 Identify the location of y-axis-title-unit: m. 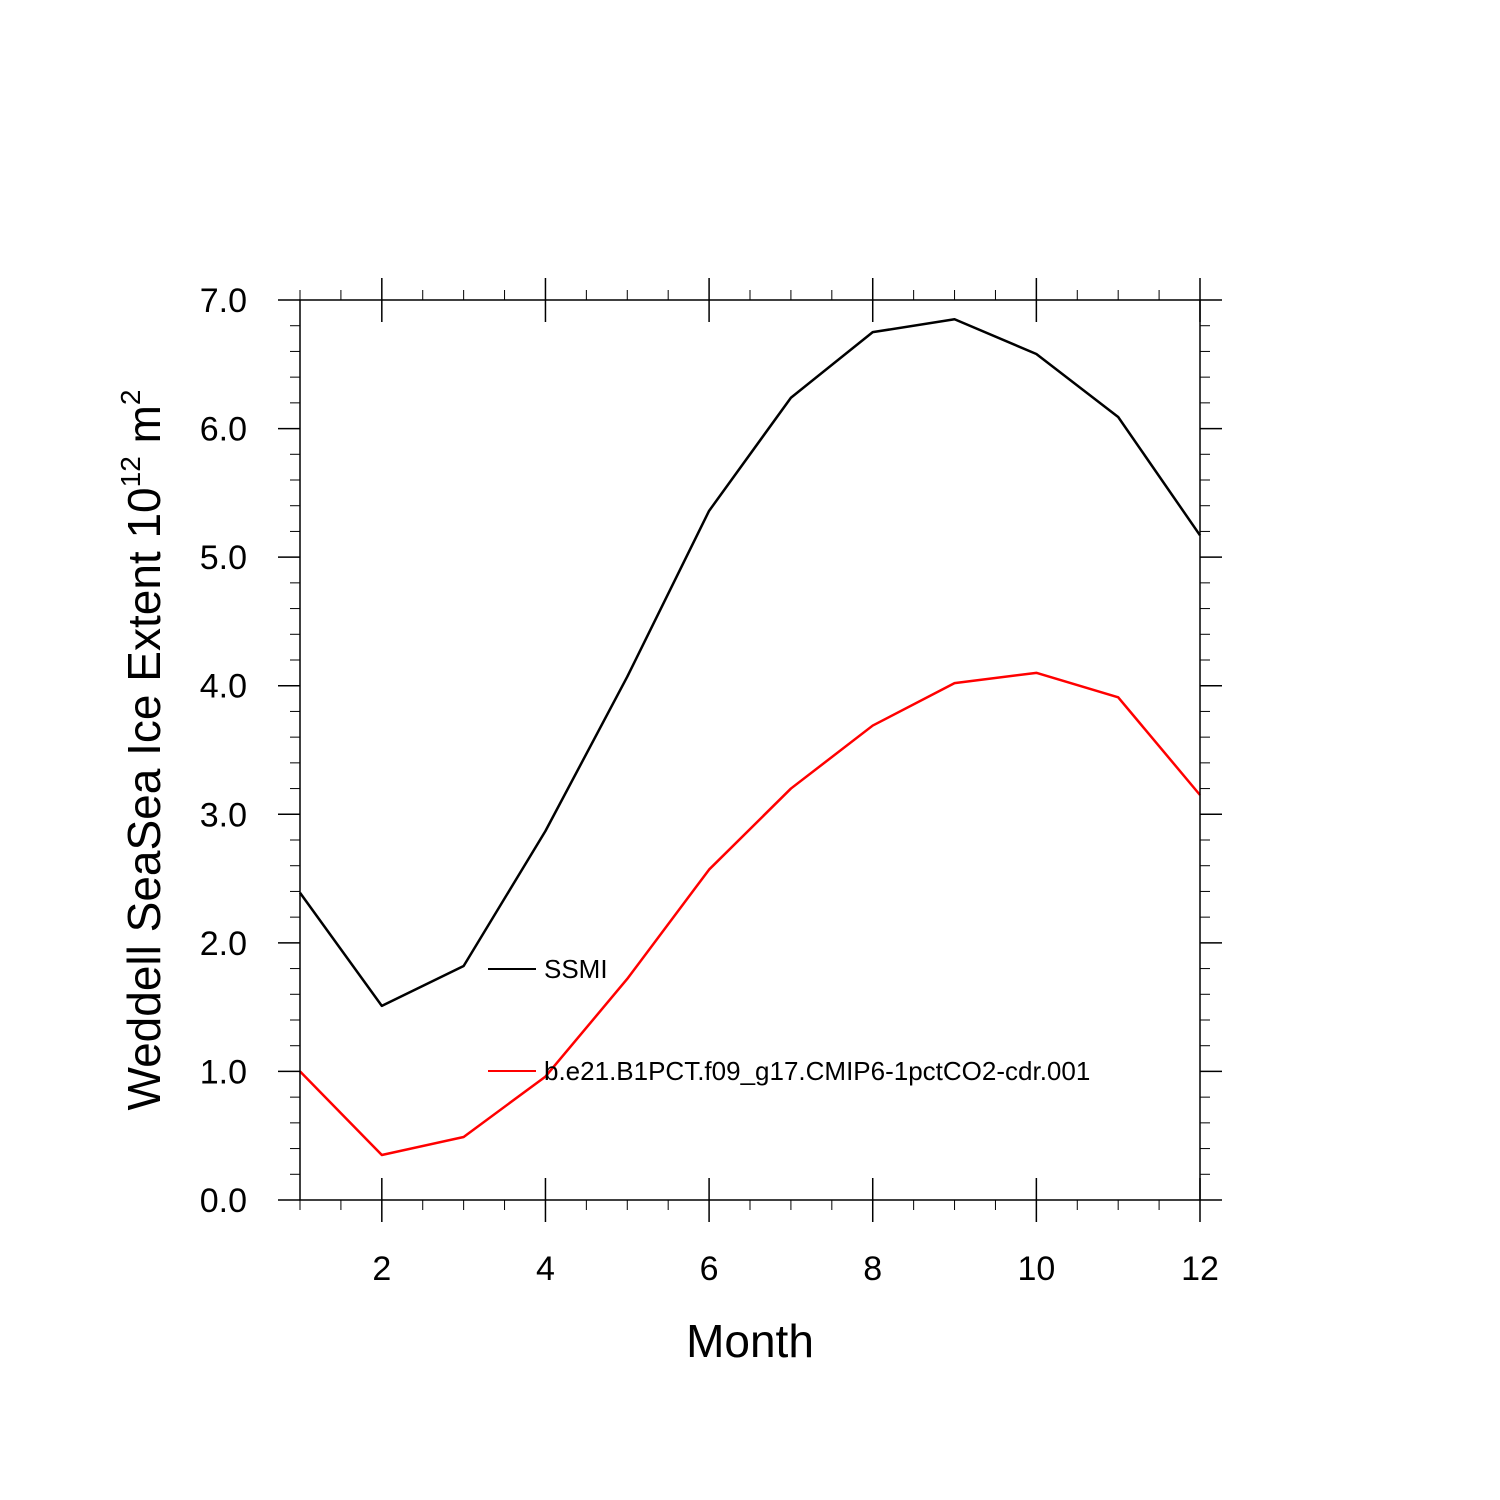
(144, 430).